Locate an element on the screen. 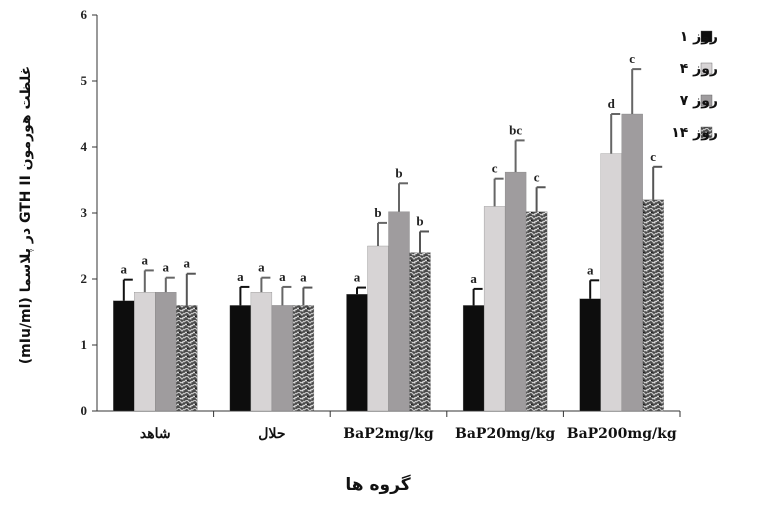  legend: روز ۱ روز ۴ روز ۷ روز ۱۴ is located at coordinates (694, 85).